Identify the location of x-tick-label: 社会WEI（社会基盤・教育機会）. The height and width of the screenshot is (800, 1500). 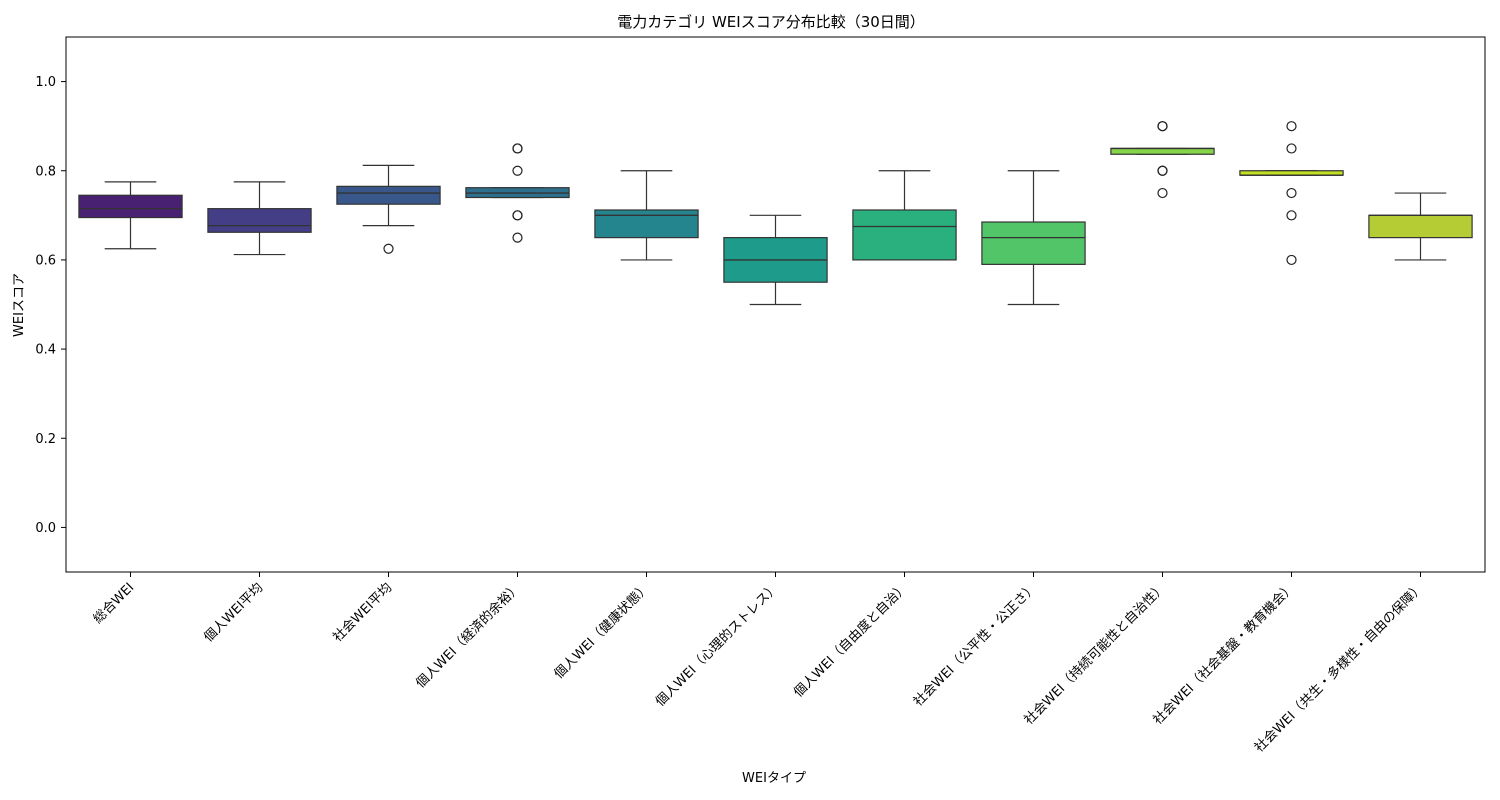
(1224, 654).